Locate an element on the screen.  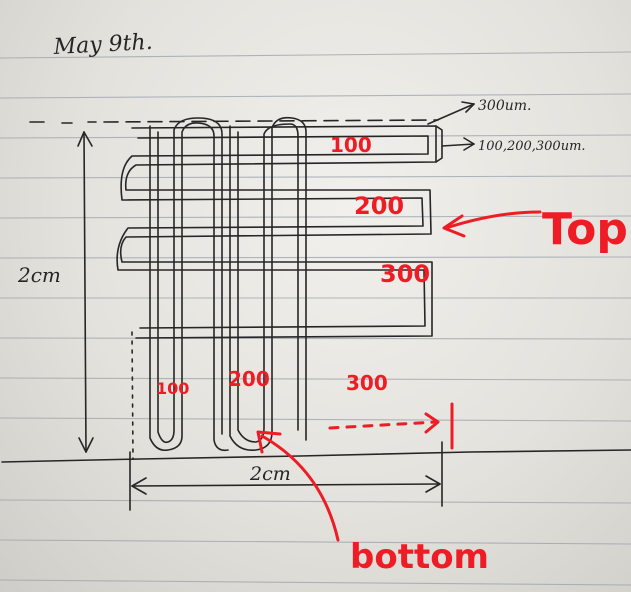
top-spacing-label: 300um. is located at coordinates (504, 106).